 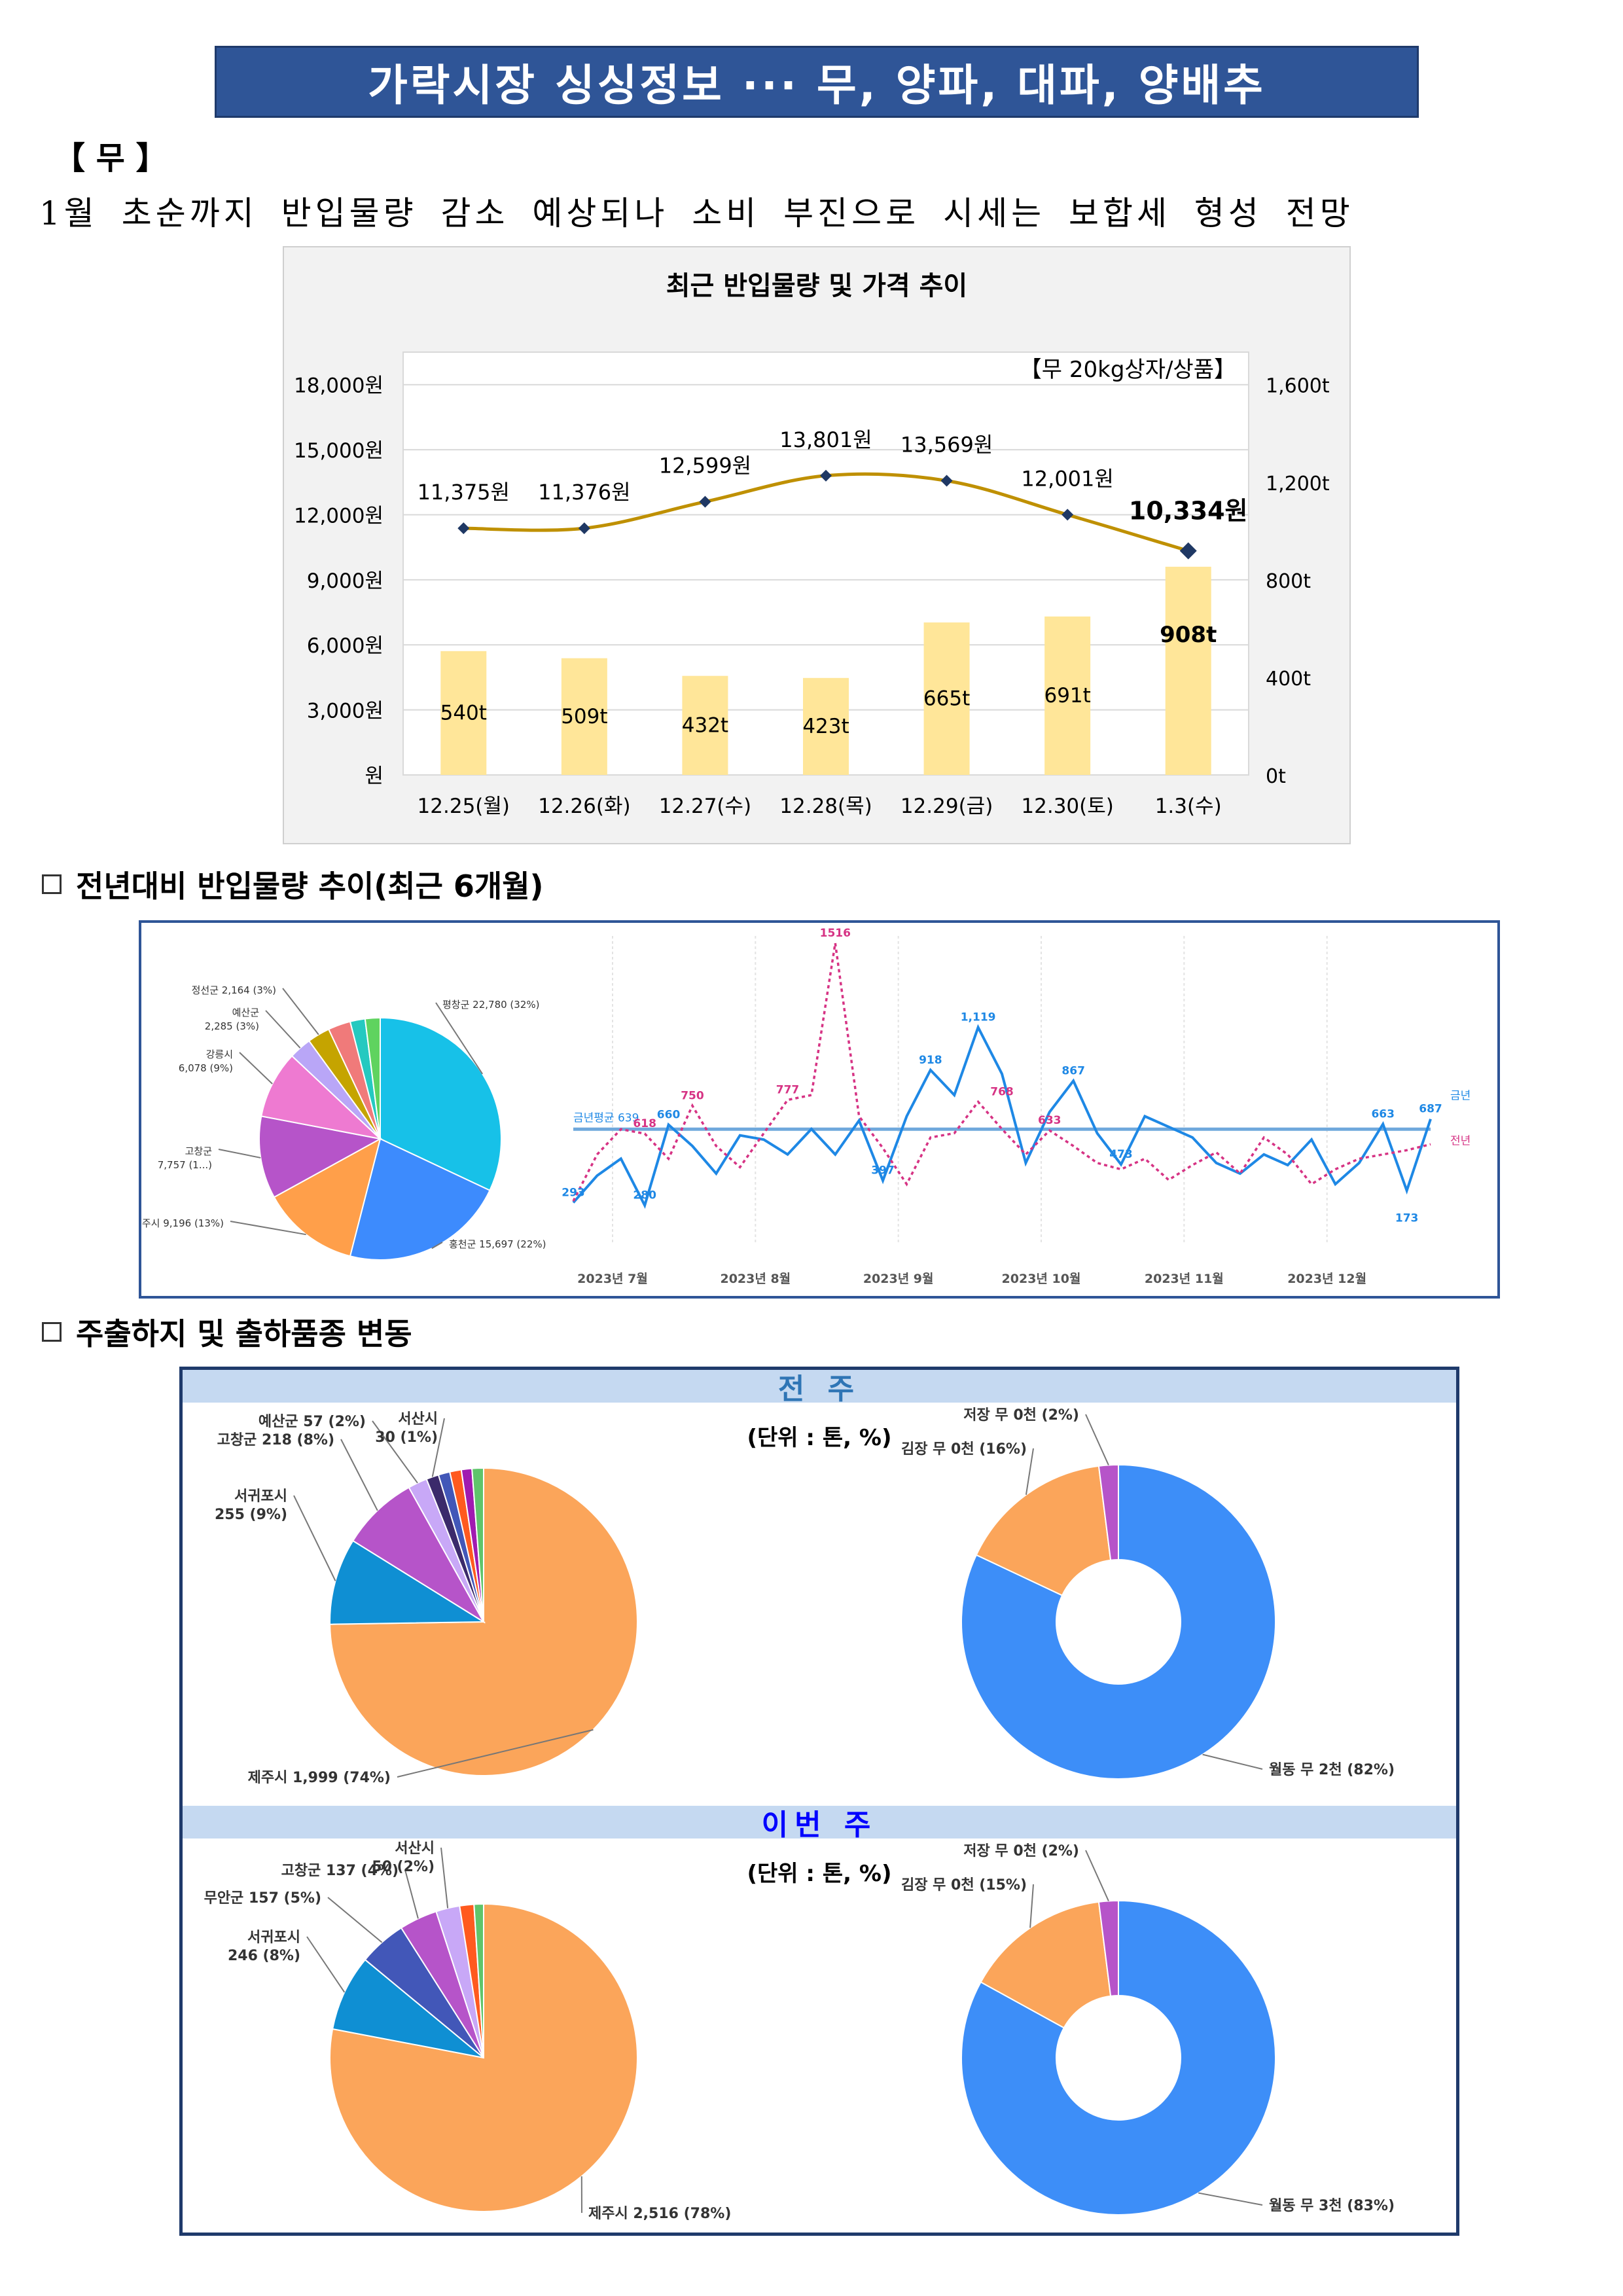 What do you see at coordinates (947, 699) in the screenshot?
I see `volume-label: 665t` at bounding box center [947, 699].